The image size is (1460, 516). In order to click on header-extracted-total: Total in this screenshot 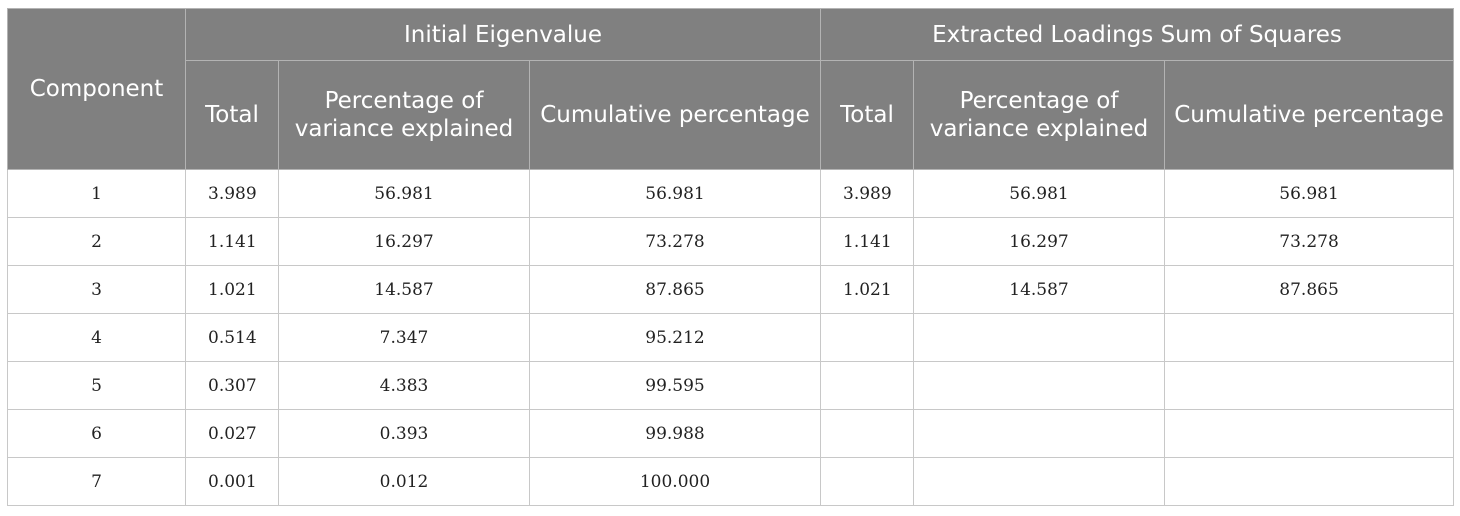, I will do `click(867, 115)`.